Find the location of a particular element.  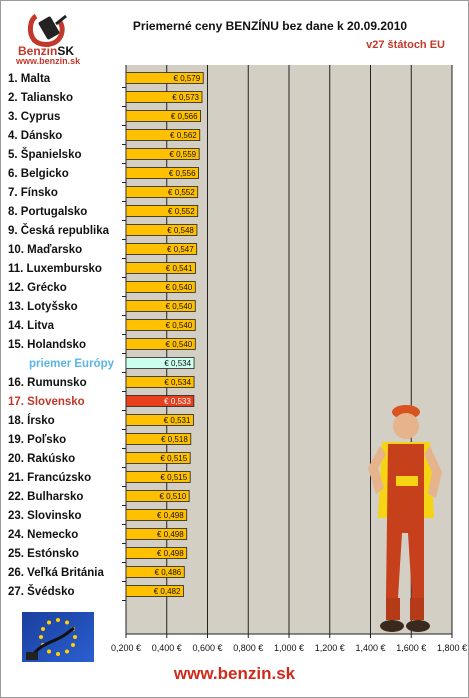

category-label: 1. Malta is located at coordinates (29, 79).